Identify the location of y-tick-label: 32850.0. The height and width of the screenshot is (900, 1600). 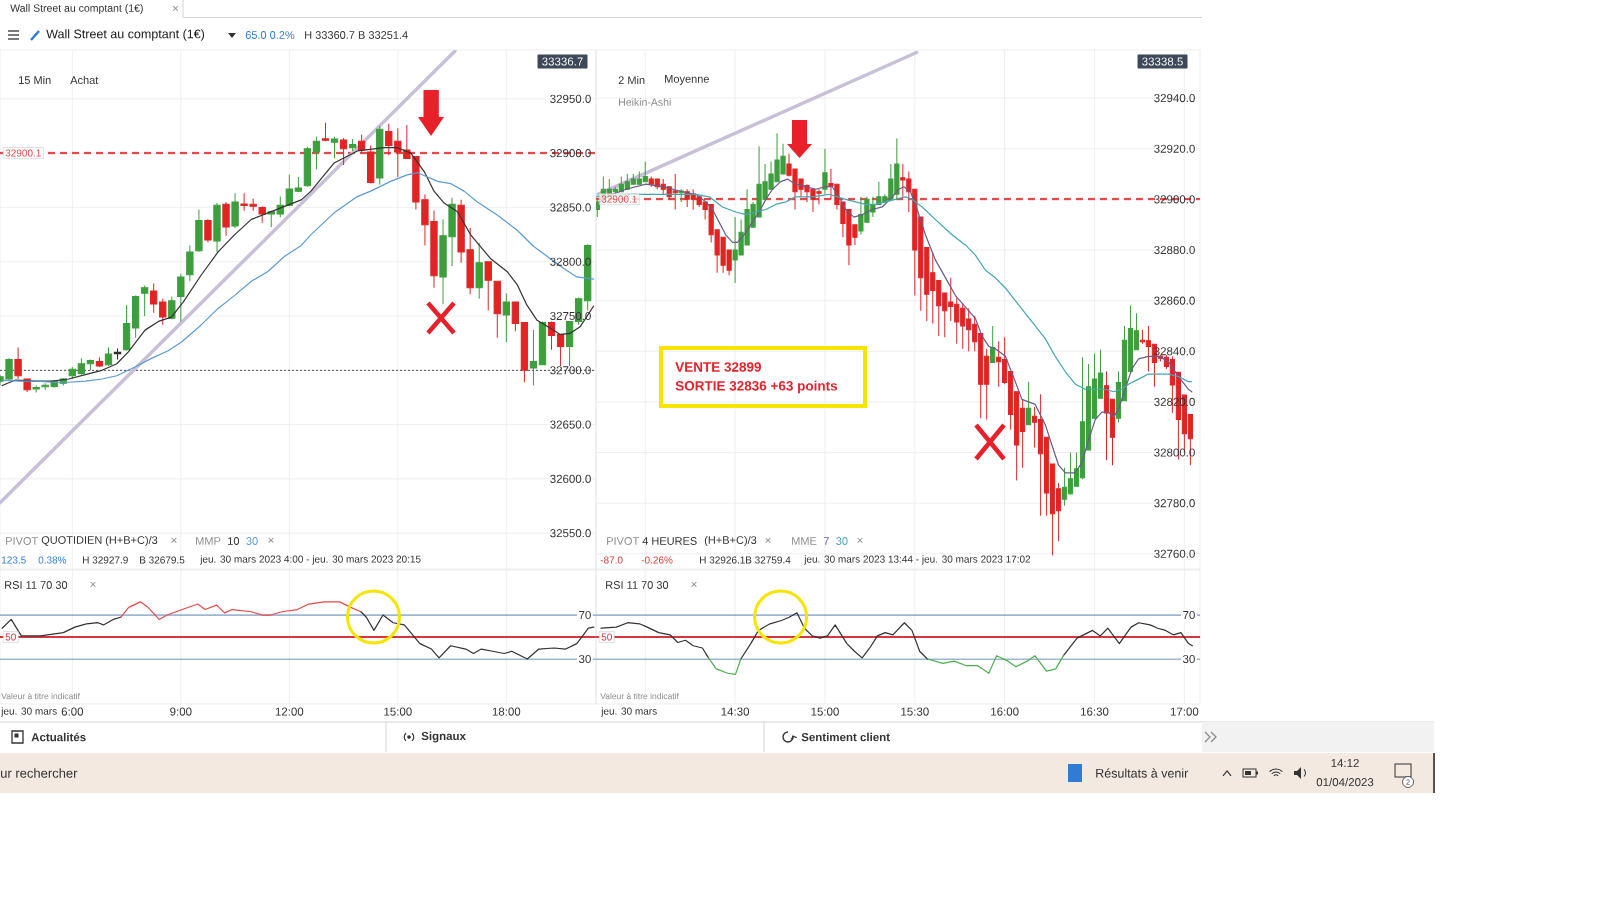
(570, 207).